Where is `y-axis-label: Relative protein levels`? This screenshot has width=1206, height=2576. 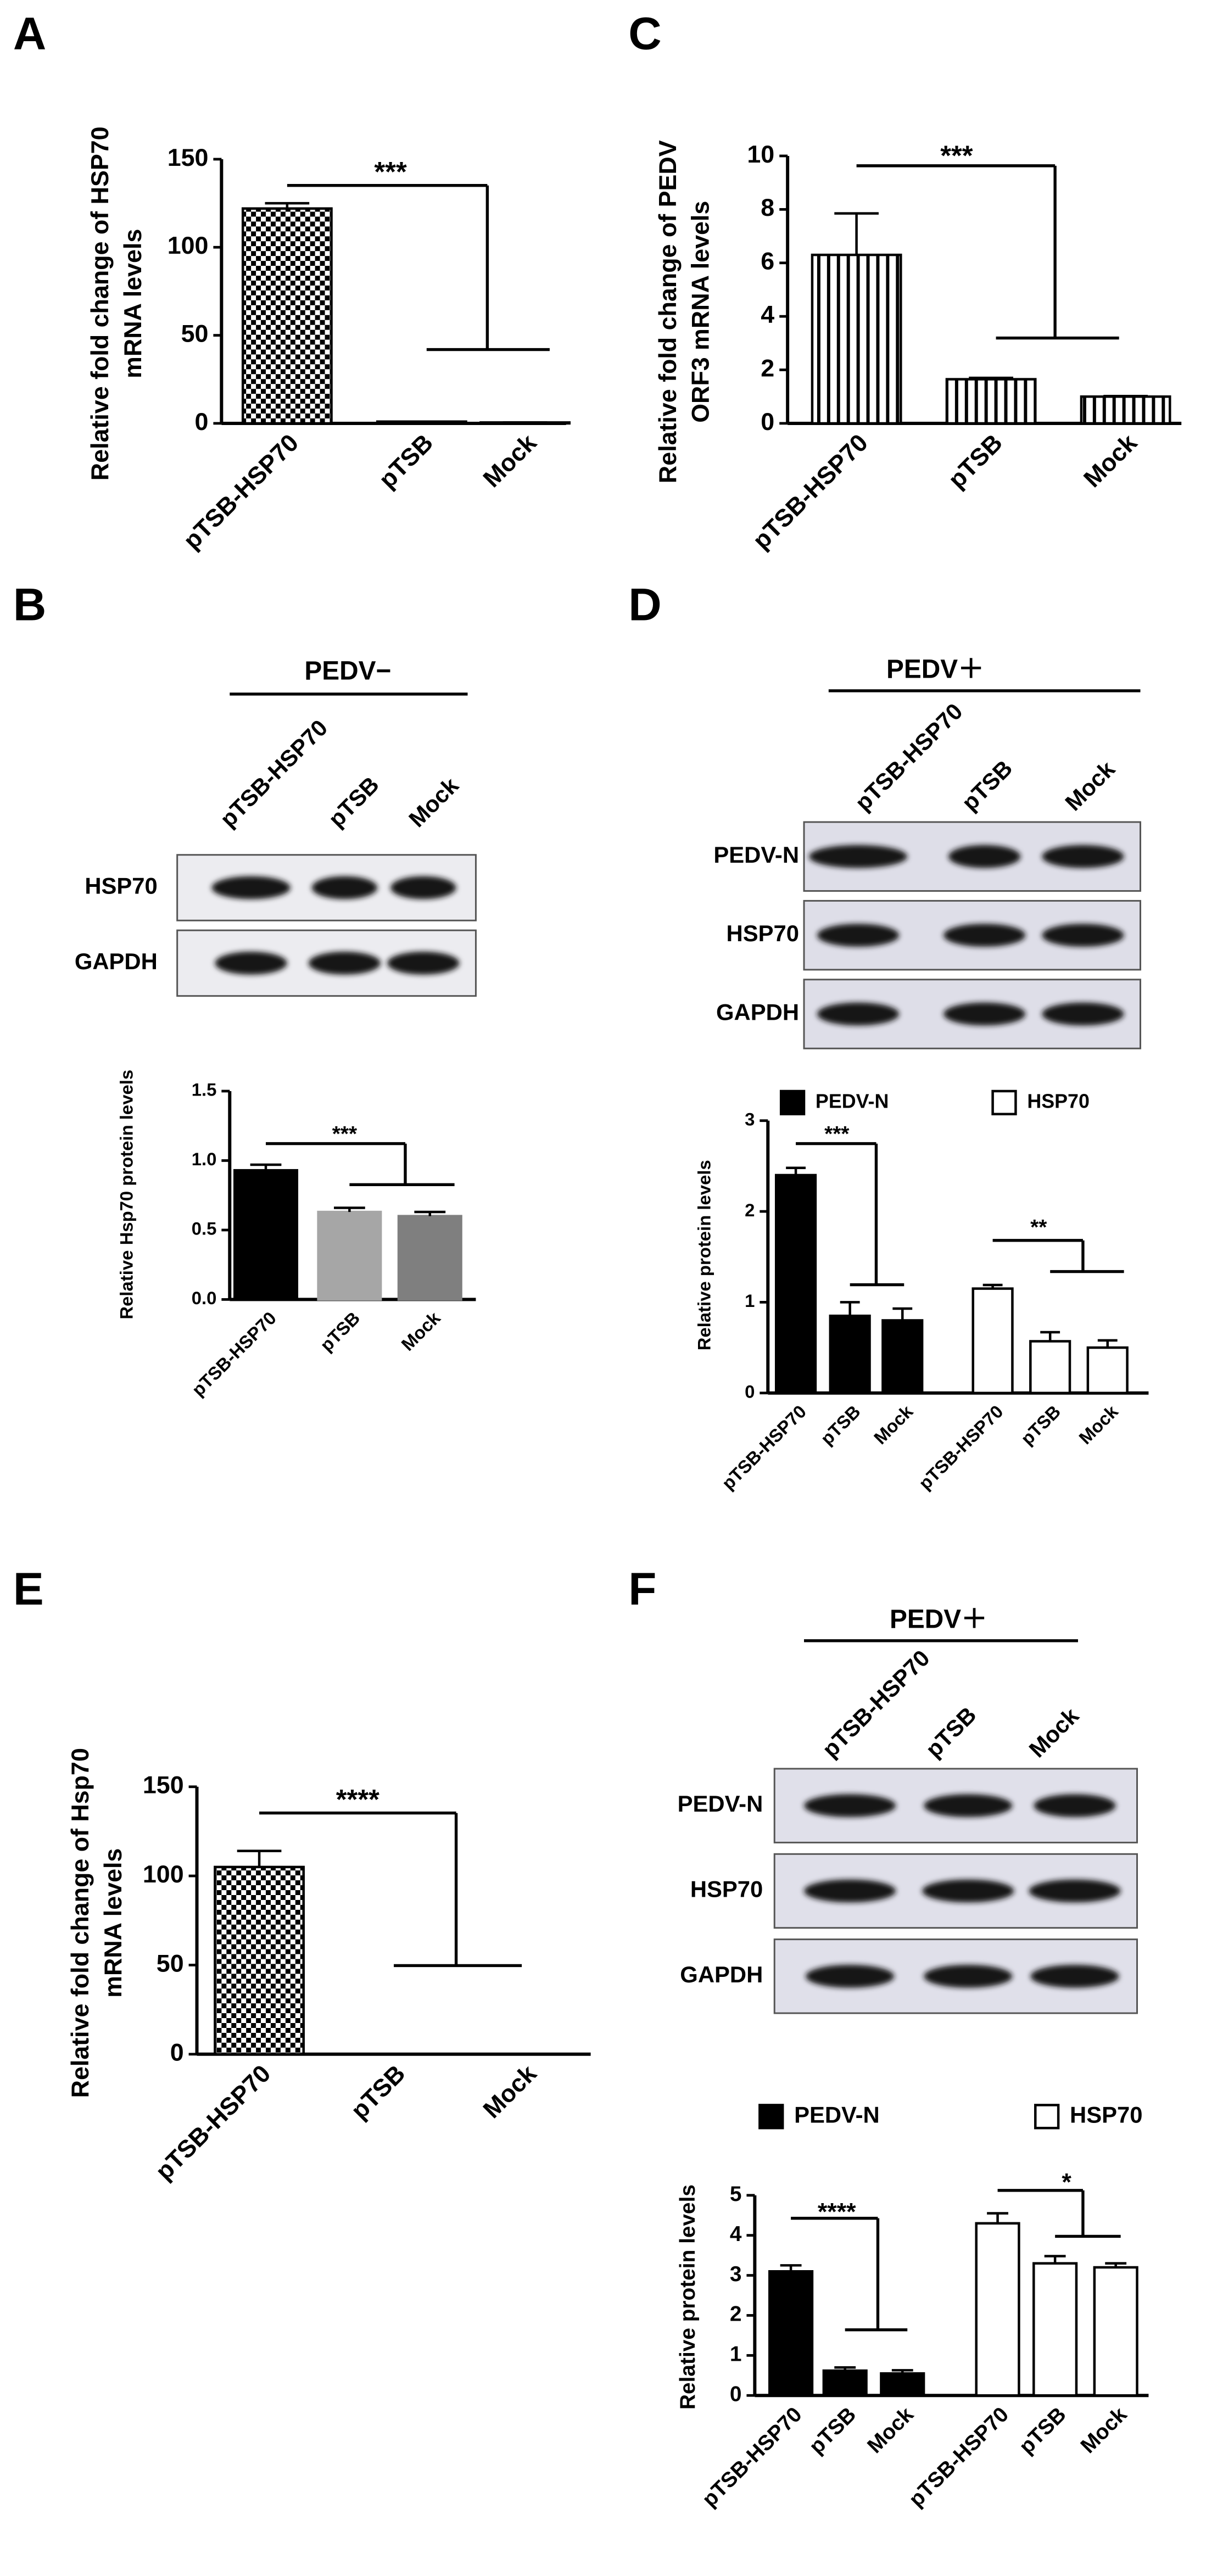 y-axis-label: Relative protein levels is located at coordinates (688, 2297).